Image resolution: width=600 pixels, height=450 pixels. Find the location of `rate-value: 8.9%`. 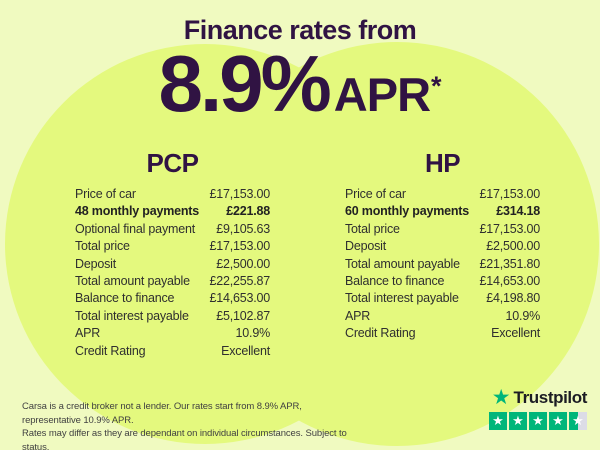

rate-value: 8.9% is located at coordinates (244, 83).